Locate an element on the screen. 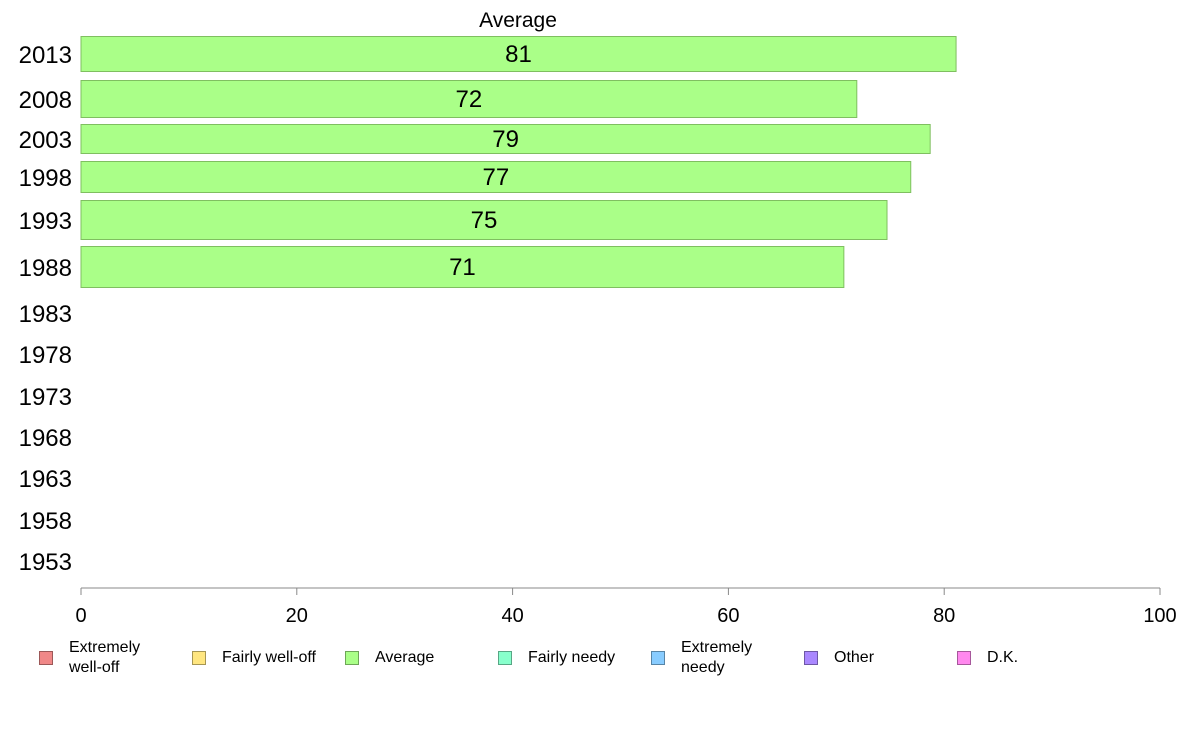 The width and height of the screenshot is (1188, 736). y-tick-label: 1998 is located at coordinates (45, 178).